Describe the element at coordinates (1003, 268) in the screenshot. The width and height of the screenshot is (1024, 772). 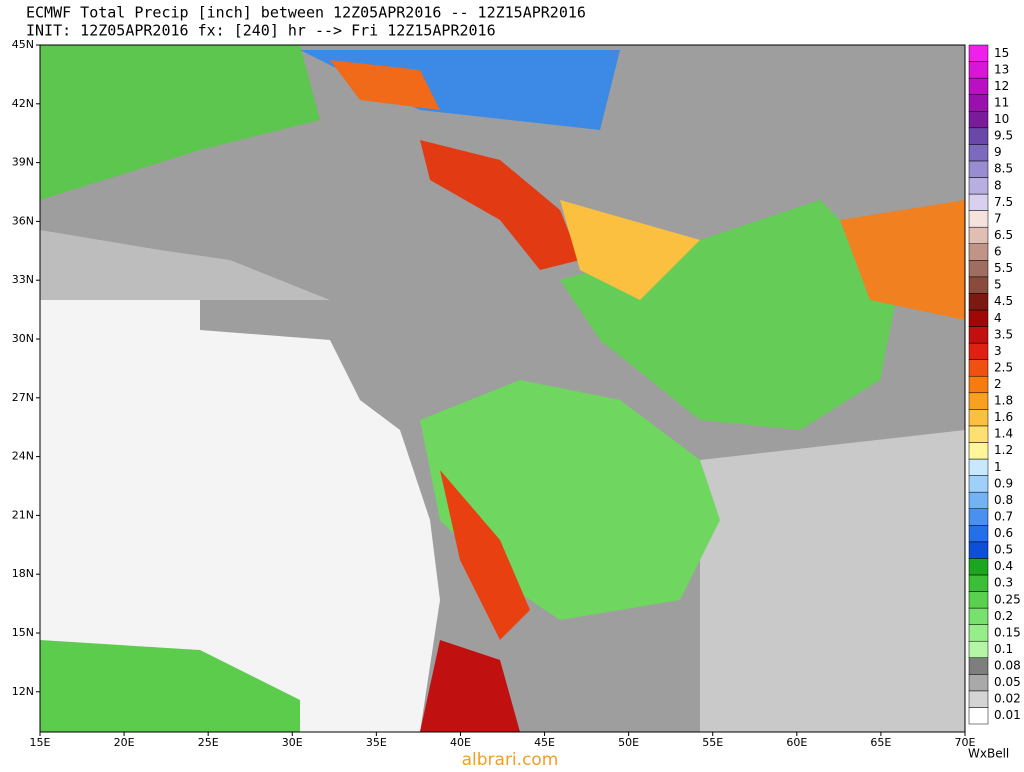
I see `colorbar-label: 5.5` at that location.